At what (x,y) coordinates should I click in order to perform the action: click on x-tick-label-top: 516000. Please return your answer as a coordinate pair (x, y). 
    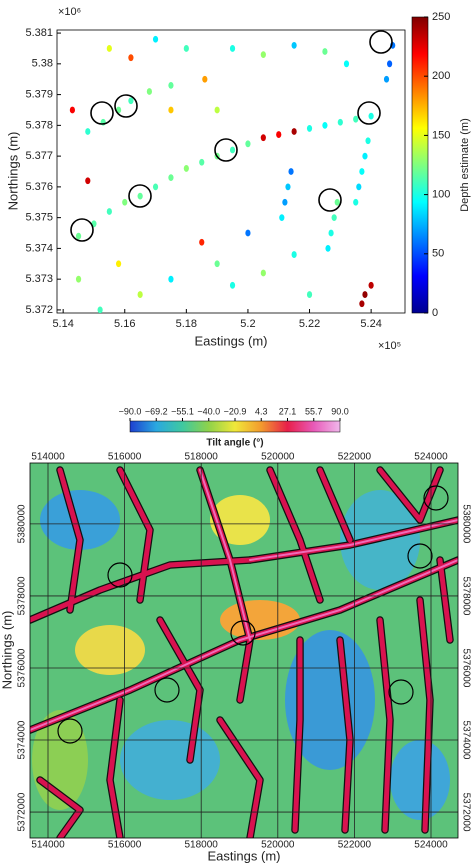
    Looking at the image, I should click on (125, 457).